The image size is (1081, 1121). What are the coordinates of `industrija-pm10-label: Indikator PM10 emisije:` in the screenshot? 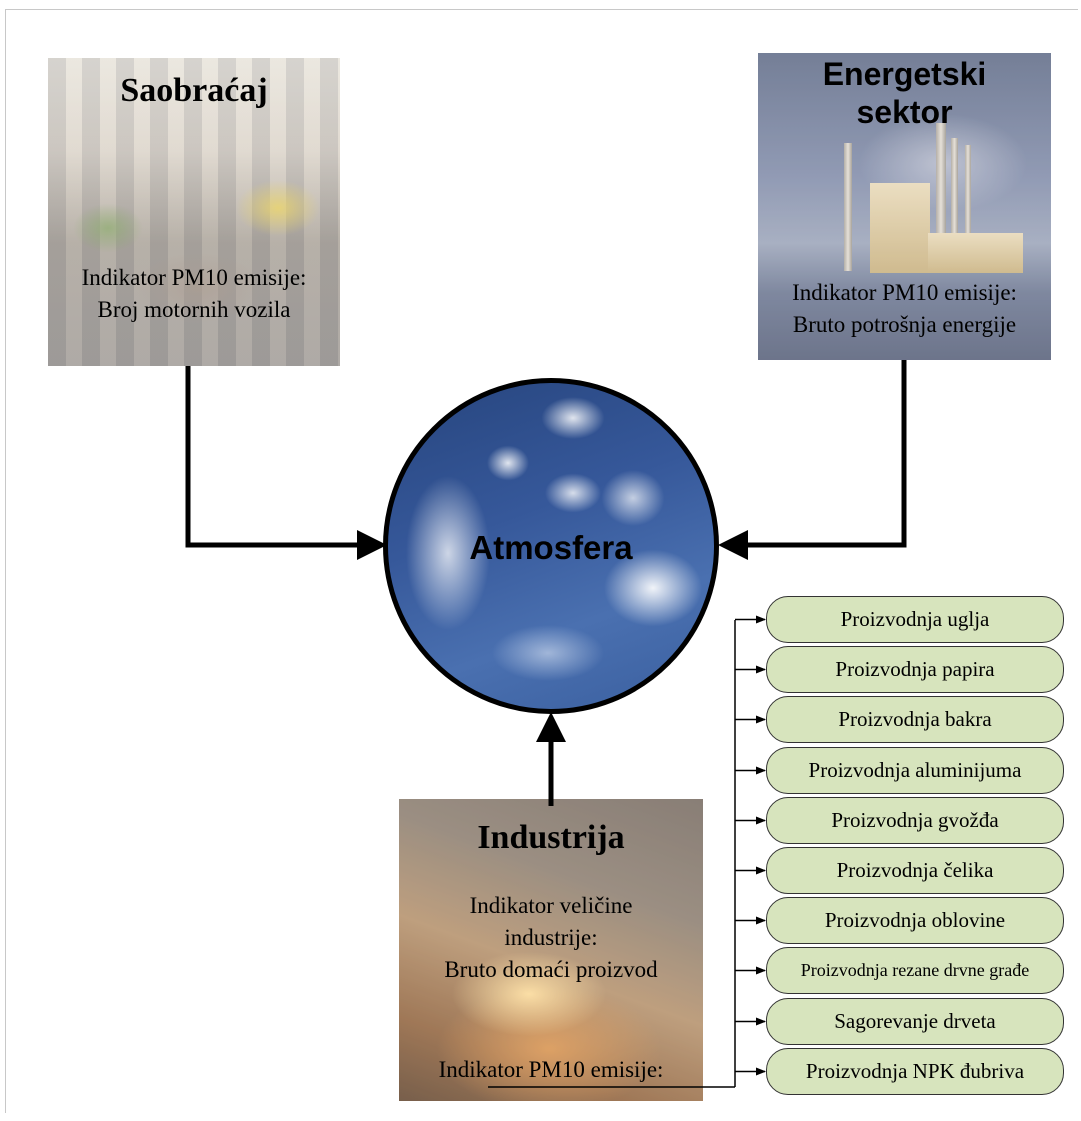 It's located at (551, 1069).